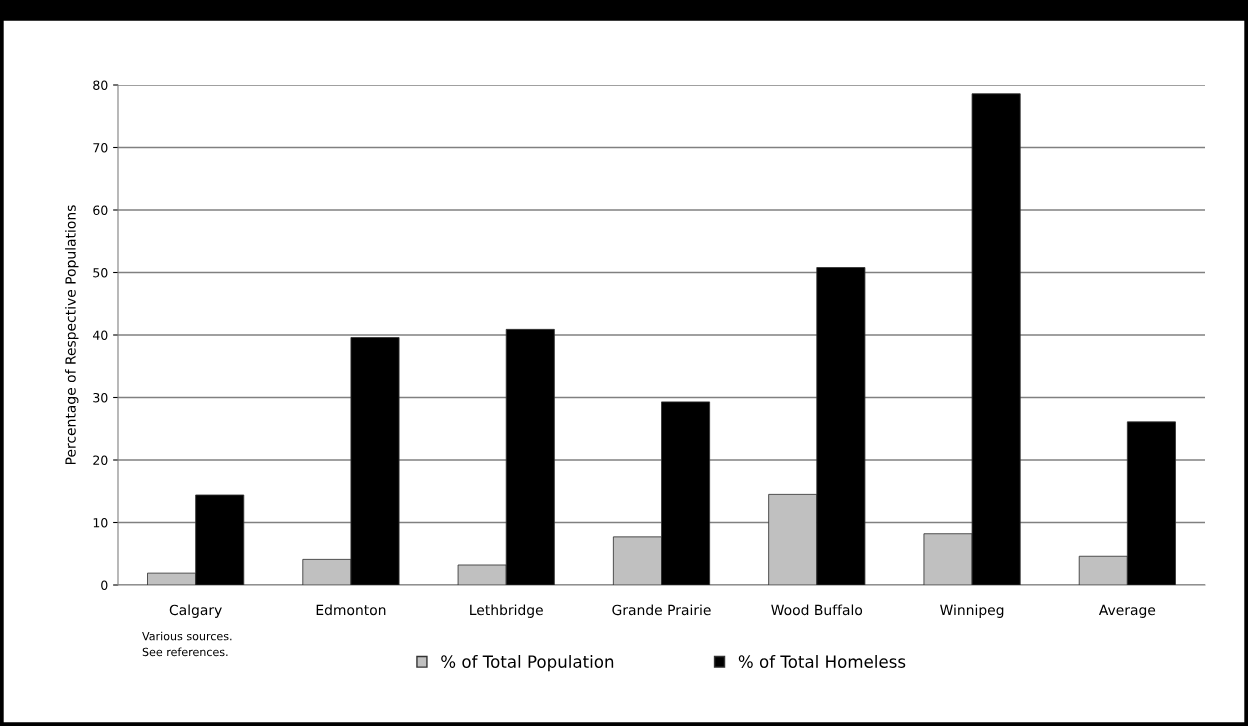 The image size is (1248, 726). What do you see at coordinates (72, 335) in the screenshot?
I see `y-axis-title: Percentage of Respective Populations` at bounding box center [72, 335].